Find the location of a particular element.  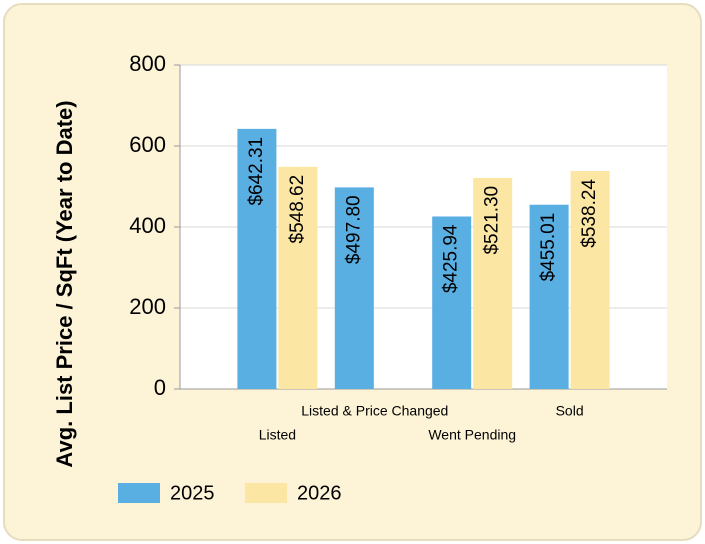

value-label: $455.01 is located at coordinates (548, 247).